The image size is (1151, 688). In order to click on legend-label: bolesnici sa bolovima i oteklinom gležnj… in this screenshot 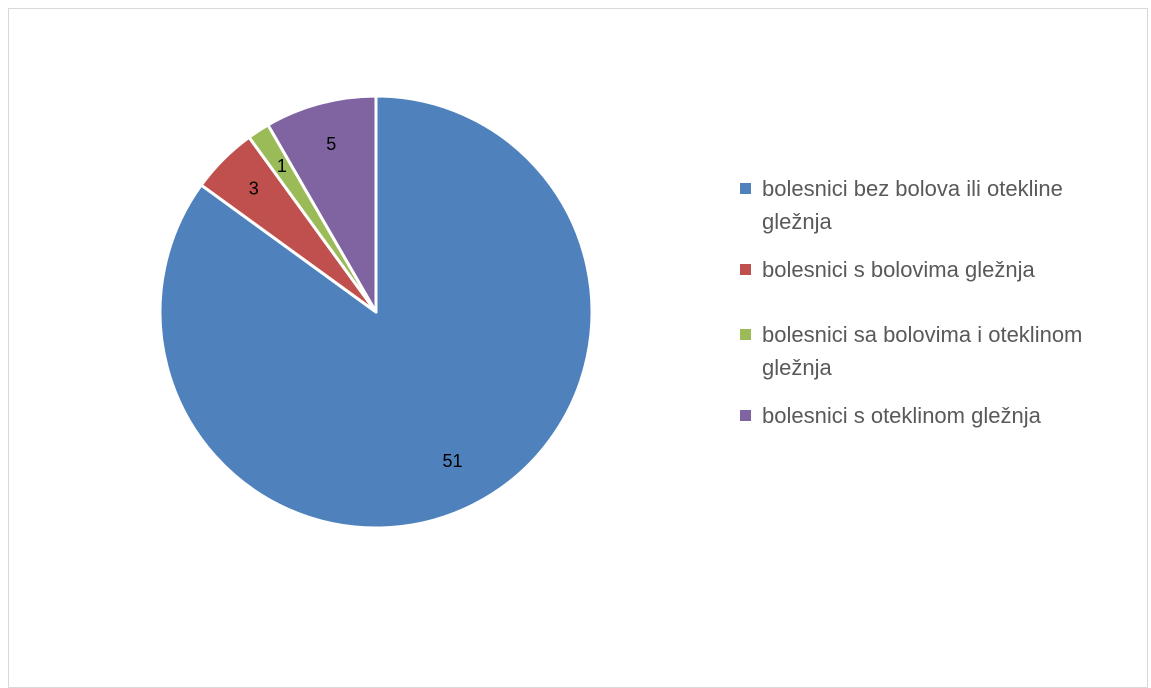, I will do `click(922, 351)`.